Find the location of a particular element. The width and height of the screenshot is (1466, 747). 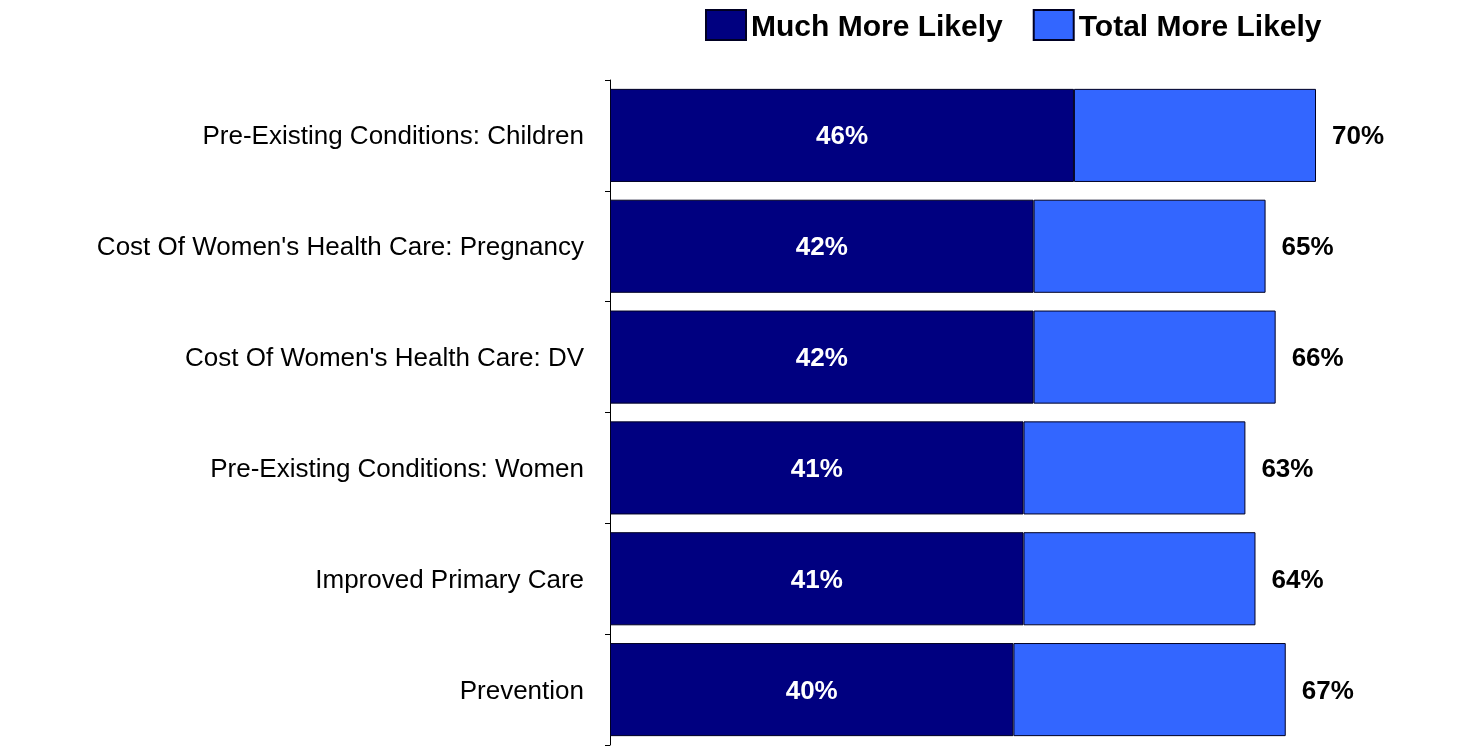

total-label: 65% is located at coordinates (1307, 246).